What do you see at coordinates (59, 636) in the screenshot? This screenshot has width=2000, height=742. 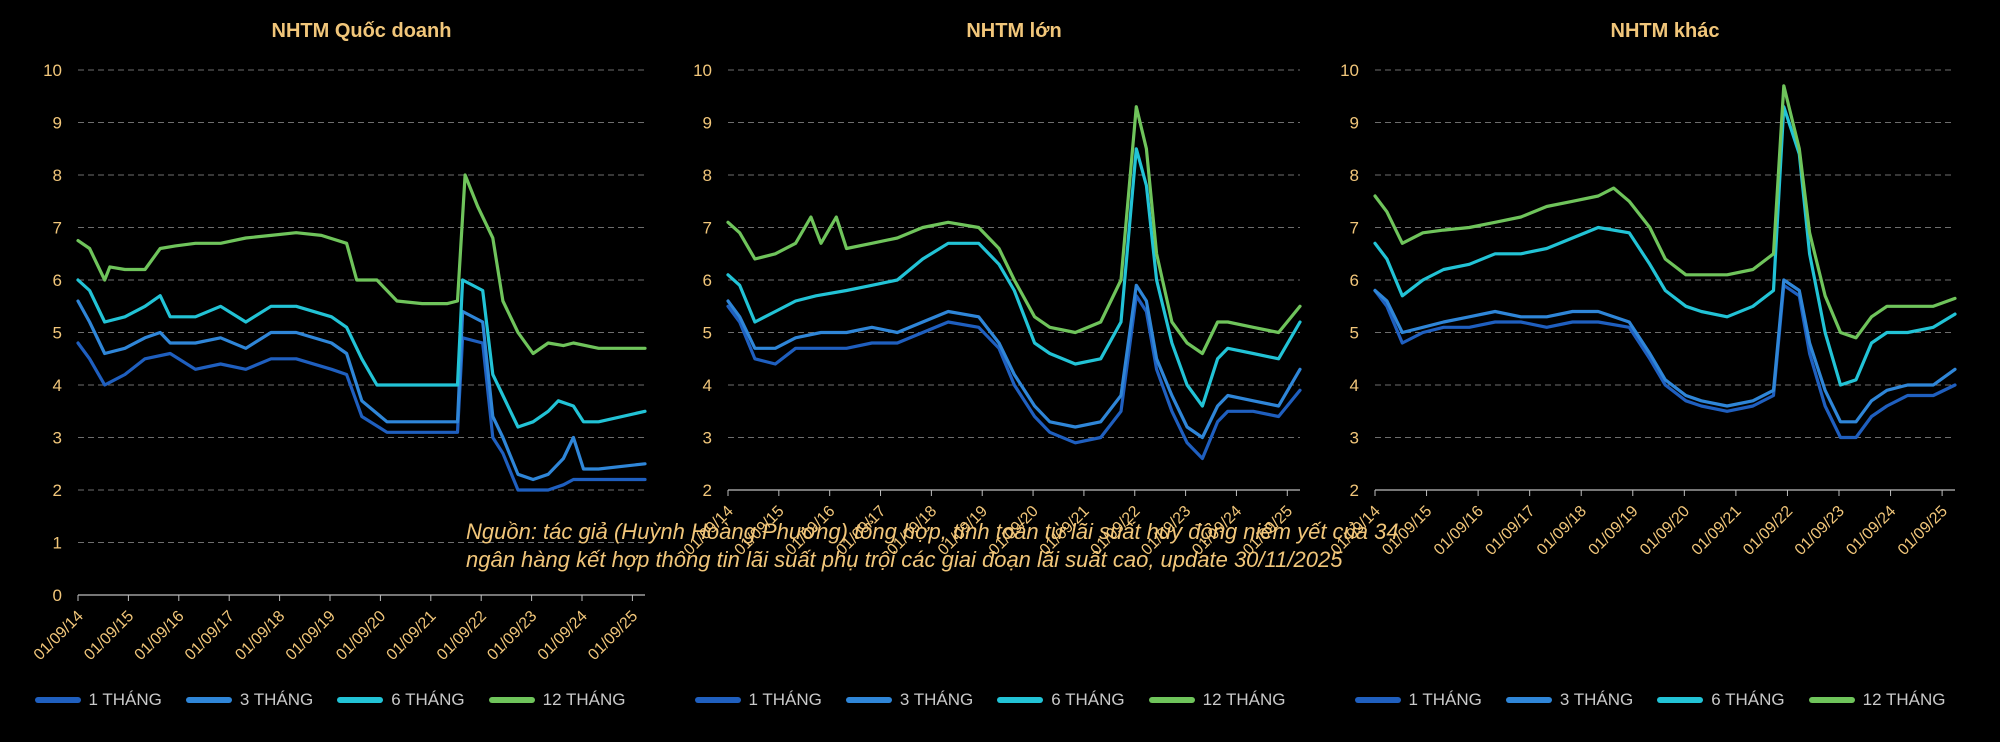 I see `x-tick-label: 01/09/14` at bounding box center [59, 636].